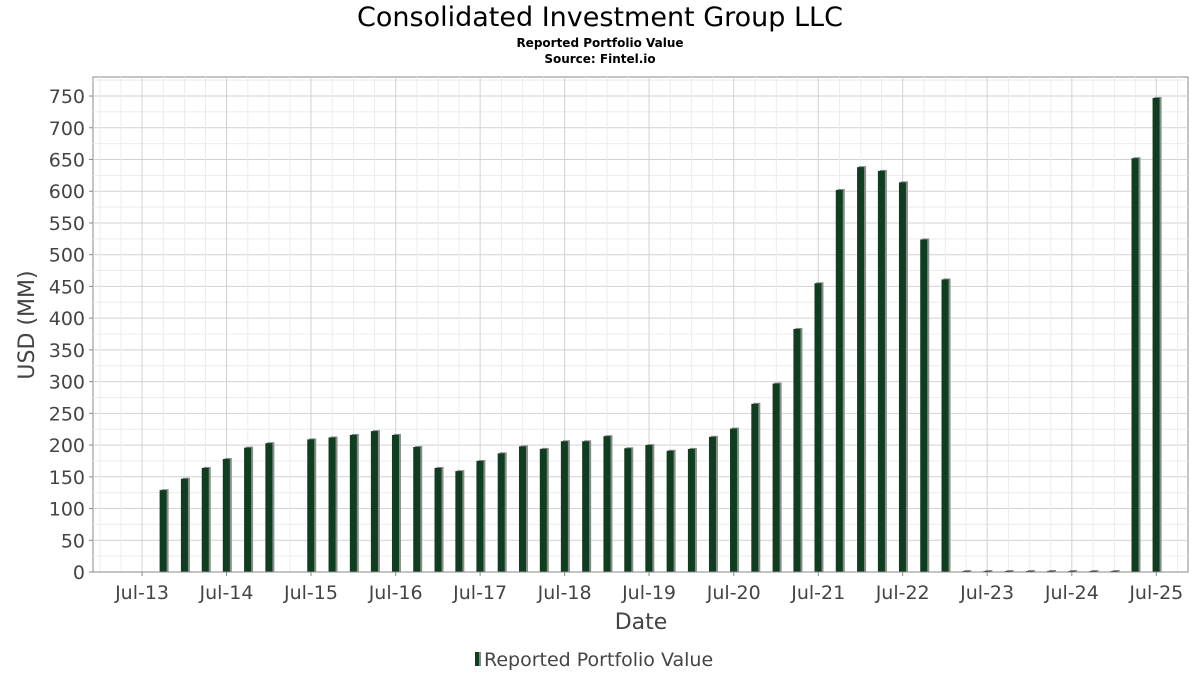 This screenshot has width=1200, height=675. I want to click on y-tick-label: 500, so click(67, 256).